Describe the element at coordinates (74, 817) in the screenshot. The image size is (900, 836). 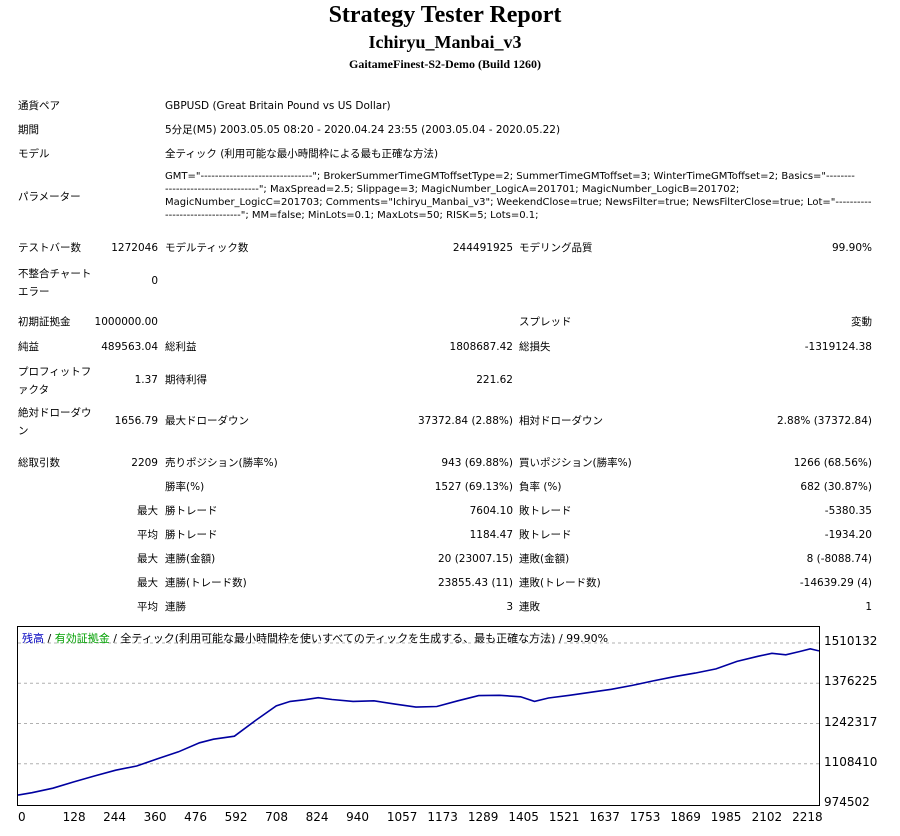
I see `x-tick-label: 128` at that location.